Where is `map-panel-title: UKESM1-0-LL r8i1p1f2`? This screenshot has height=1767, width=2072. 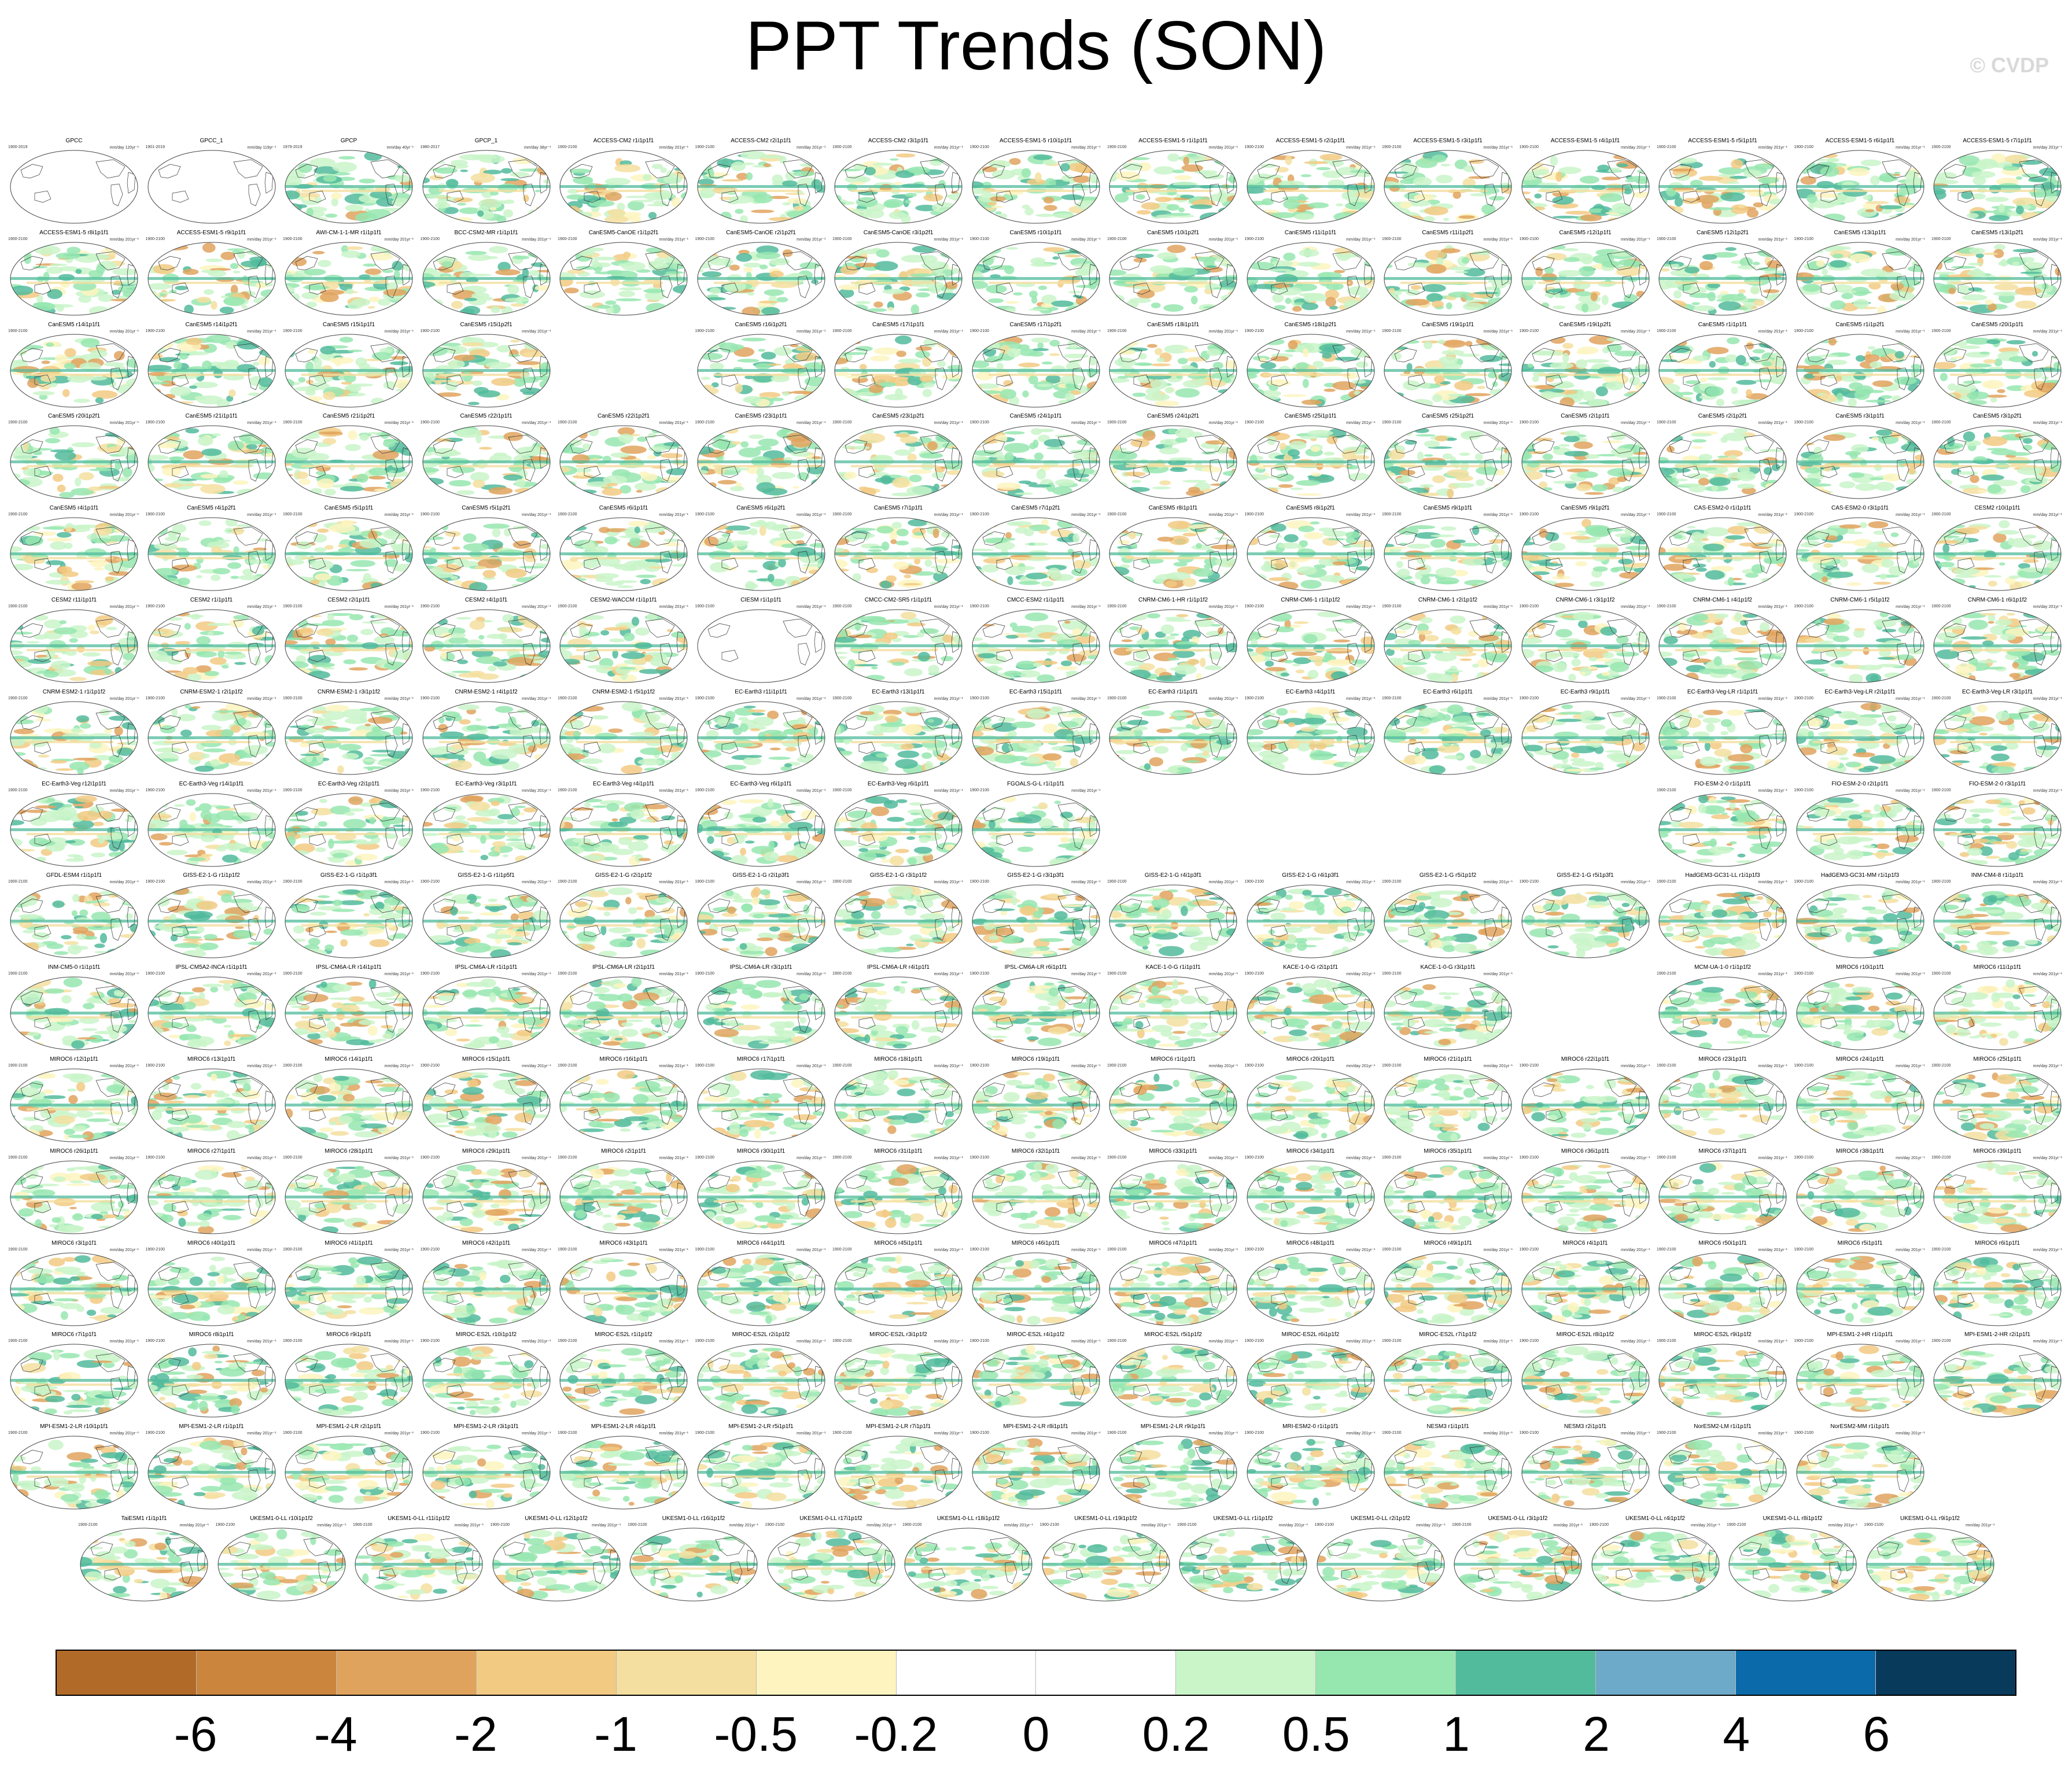
map-panel-title: UKESM1-0-LL r8i1p1f2 is located at coordinates (1793, 1518).